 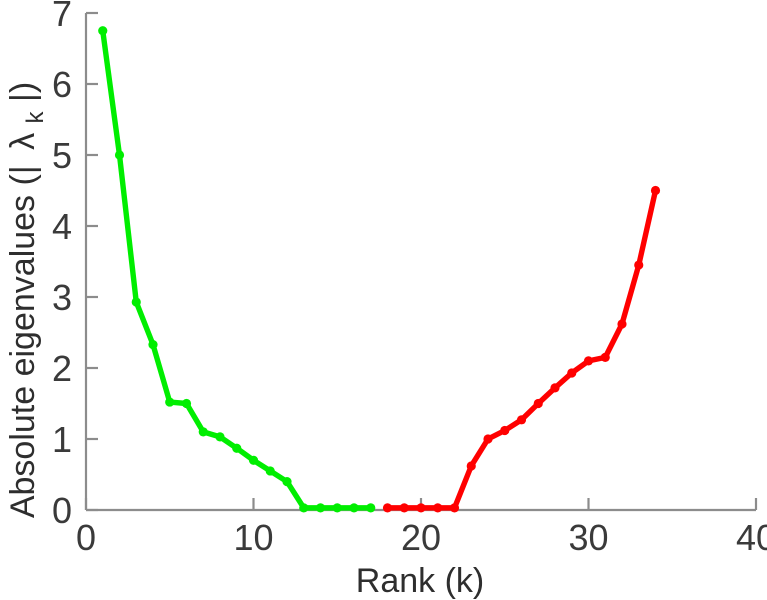 What do you see at coordinates (421, 537) in the screenshot?
I see `x-tick-label: 20` at bounding box center [421, 537].